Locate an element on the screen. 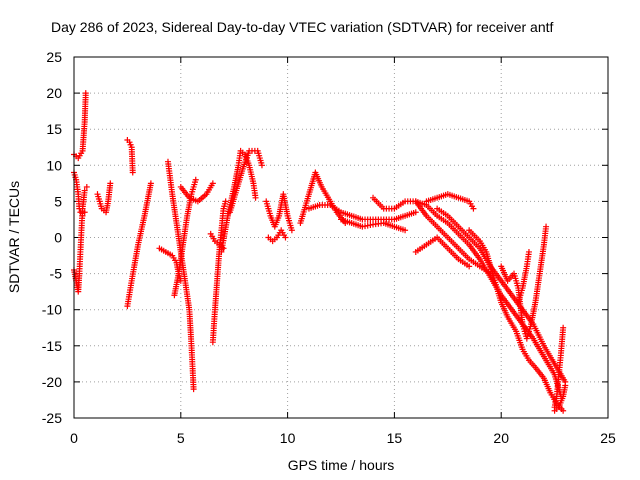  x-tick-label: 10 is located at coordinates (288, 438).